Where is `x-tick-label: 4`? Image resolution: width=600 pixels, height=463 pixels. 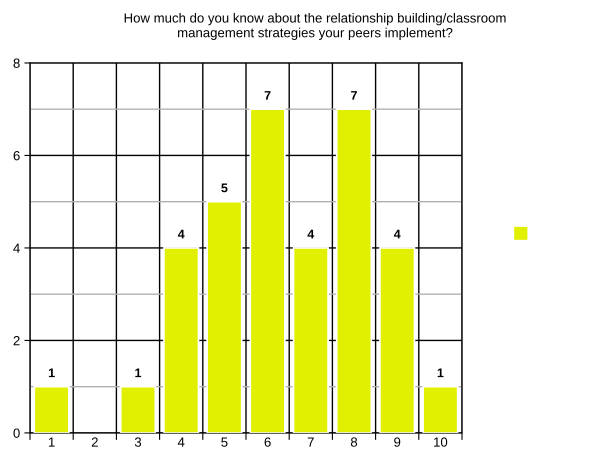
x-tick-label: 4 is located at coordinates (181, 442).